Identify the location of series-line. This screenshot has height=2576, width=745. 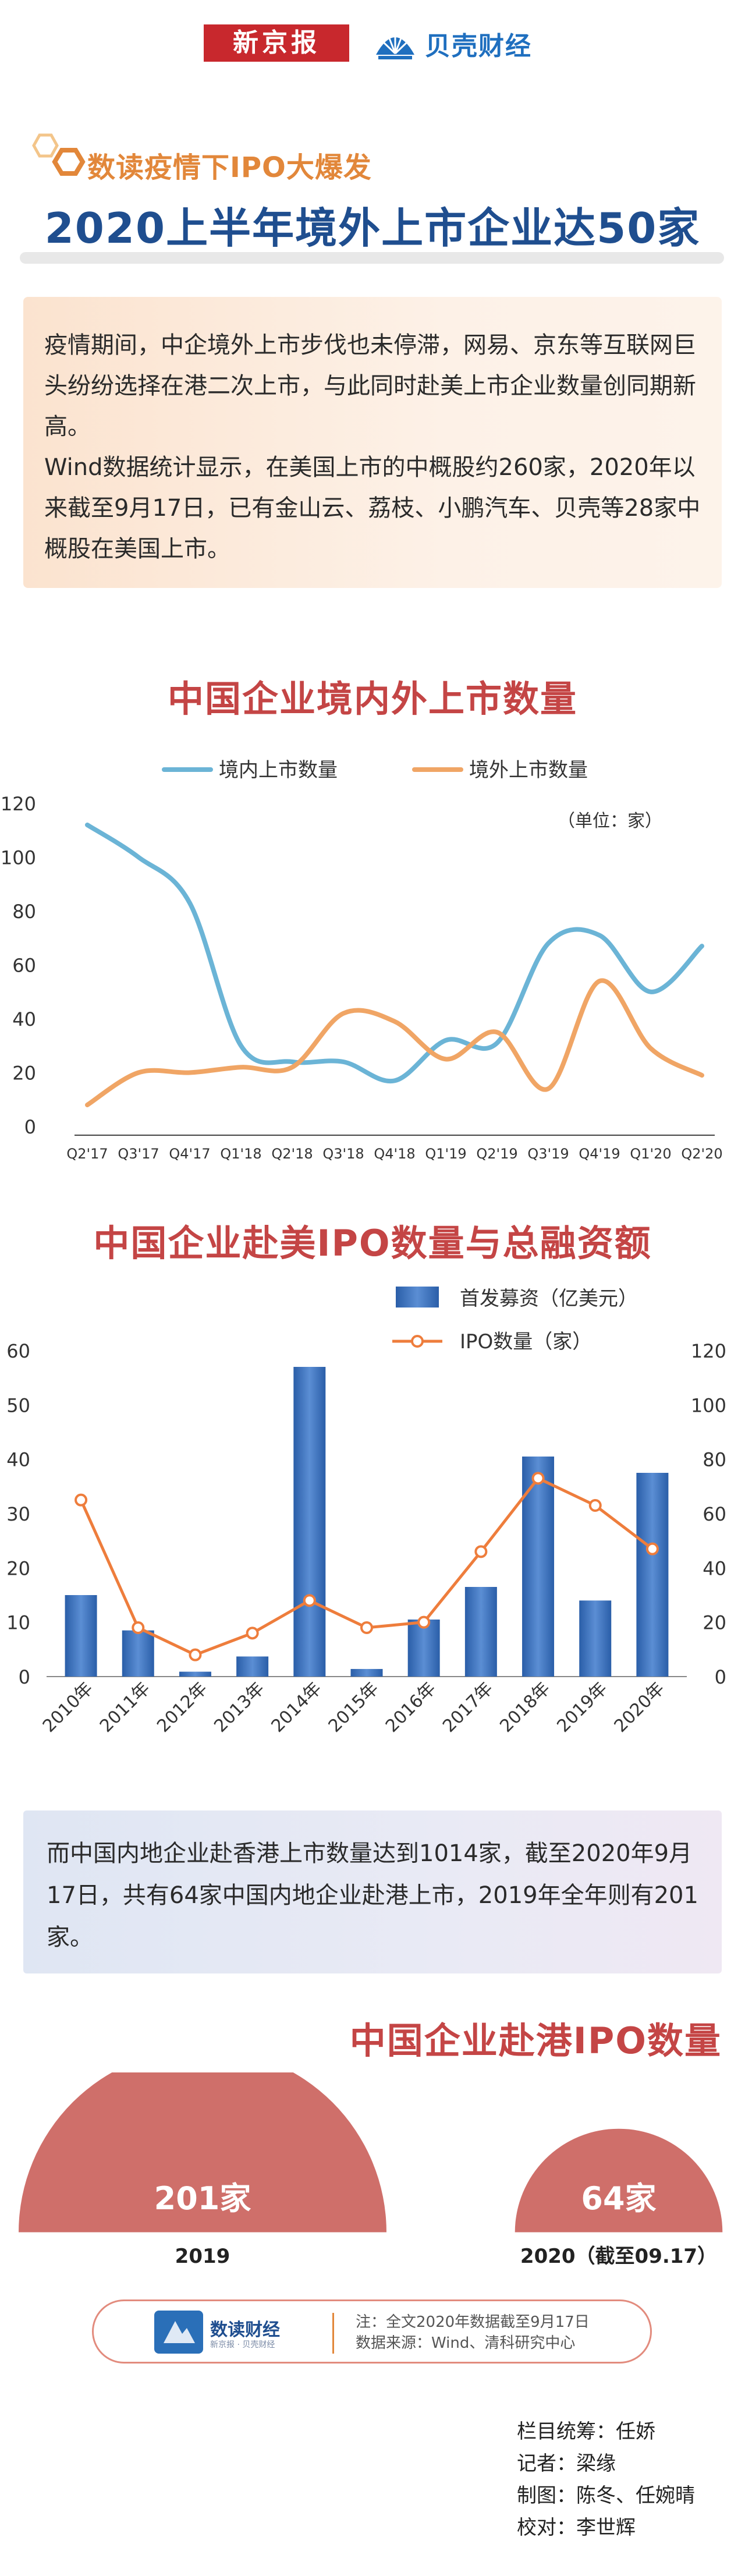
(394, 953).